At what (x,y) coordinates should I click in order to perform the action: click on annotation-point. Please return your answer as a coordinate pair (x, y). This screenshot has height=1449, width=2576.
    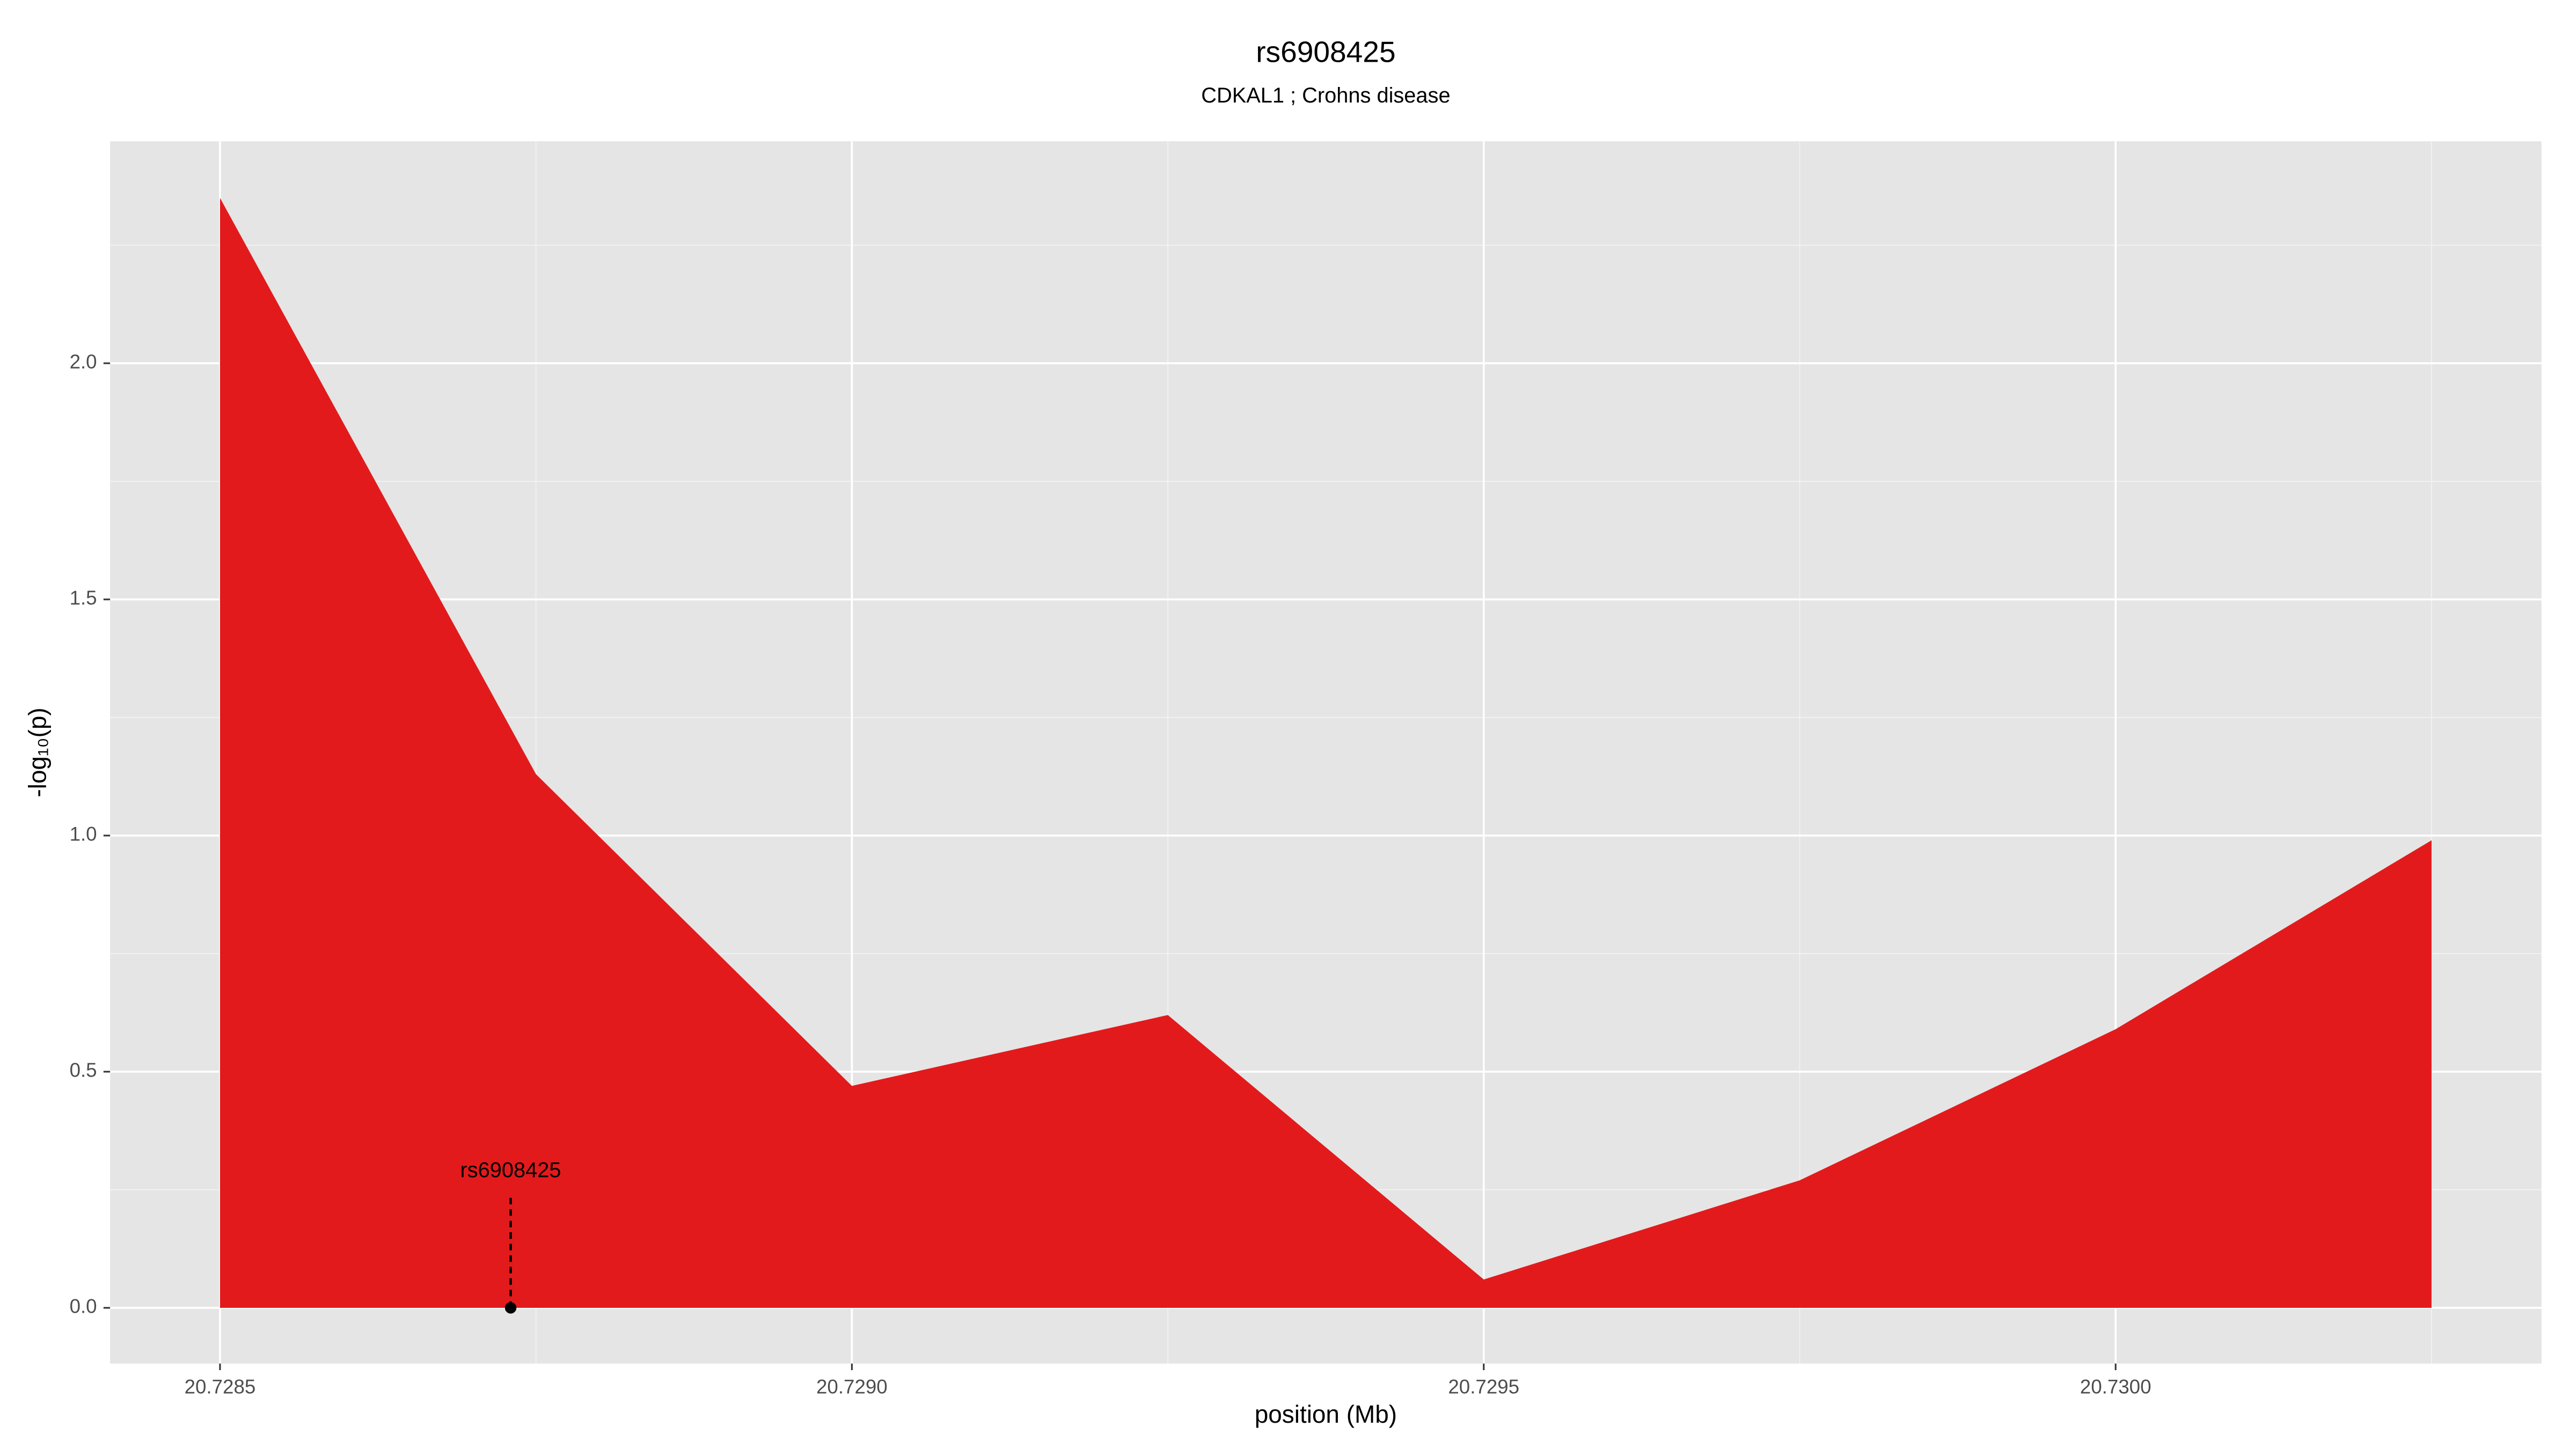
    Looking at the image, I should click on (510, 1308).